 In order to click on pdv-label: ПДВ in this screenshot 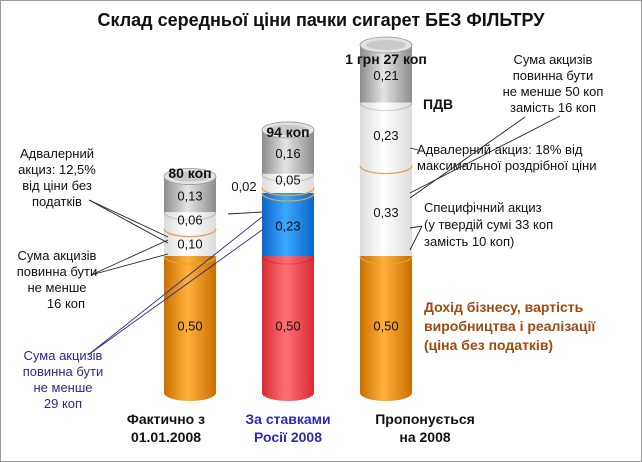, I will do `click(438, 104)`.